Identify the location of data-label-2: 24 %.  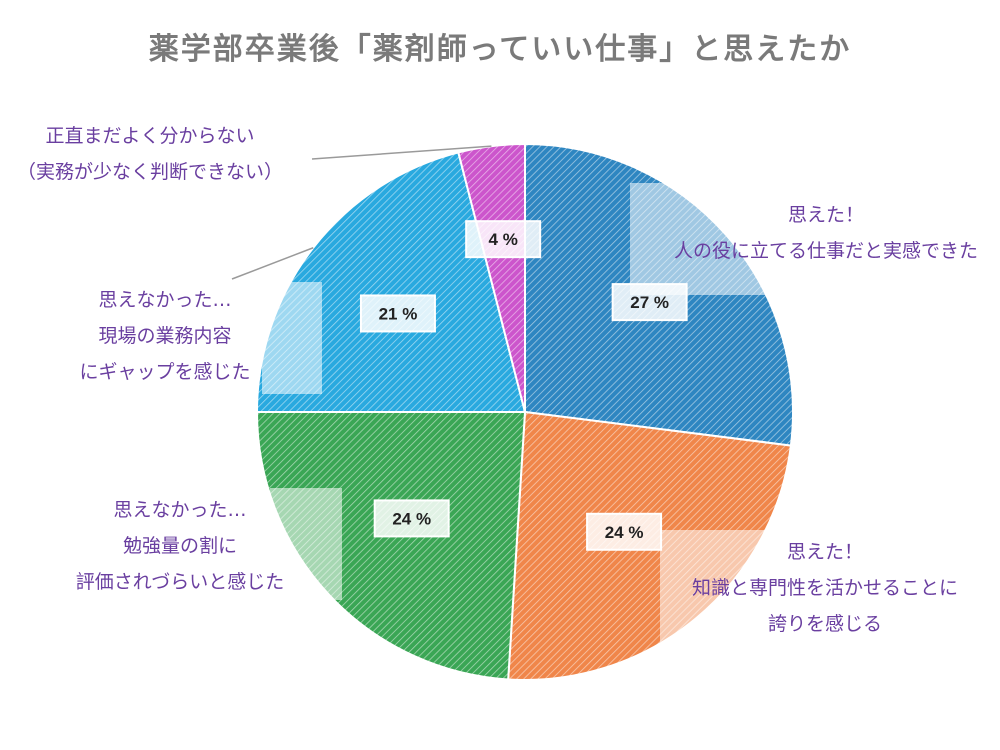
(411, 518).